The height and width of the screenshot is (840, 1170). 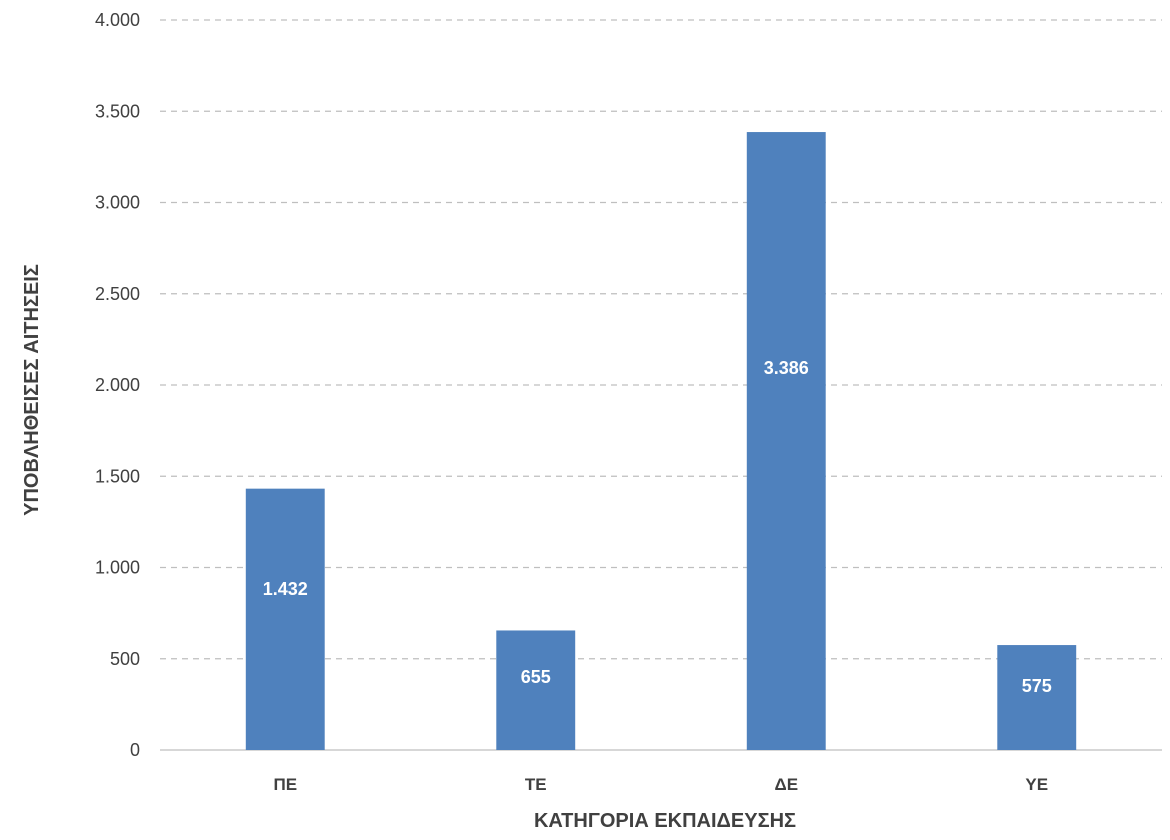 I want to click on y-tick-label: 500, so click(x=125, y=659).